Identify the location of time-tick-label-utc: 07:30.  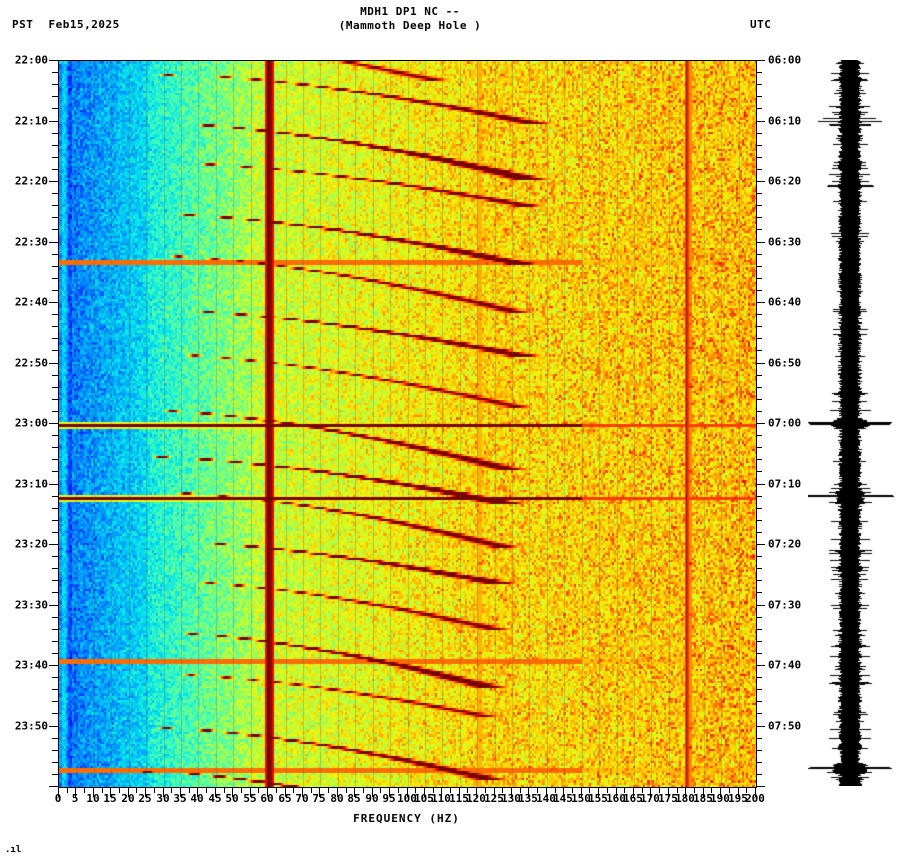
(785, 605).